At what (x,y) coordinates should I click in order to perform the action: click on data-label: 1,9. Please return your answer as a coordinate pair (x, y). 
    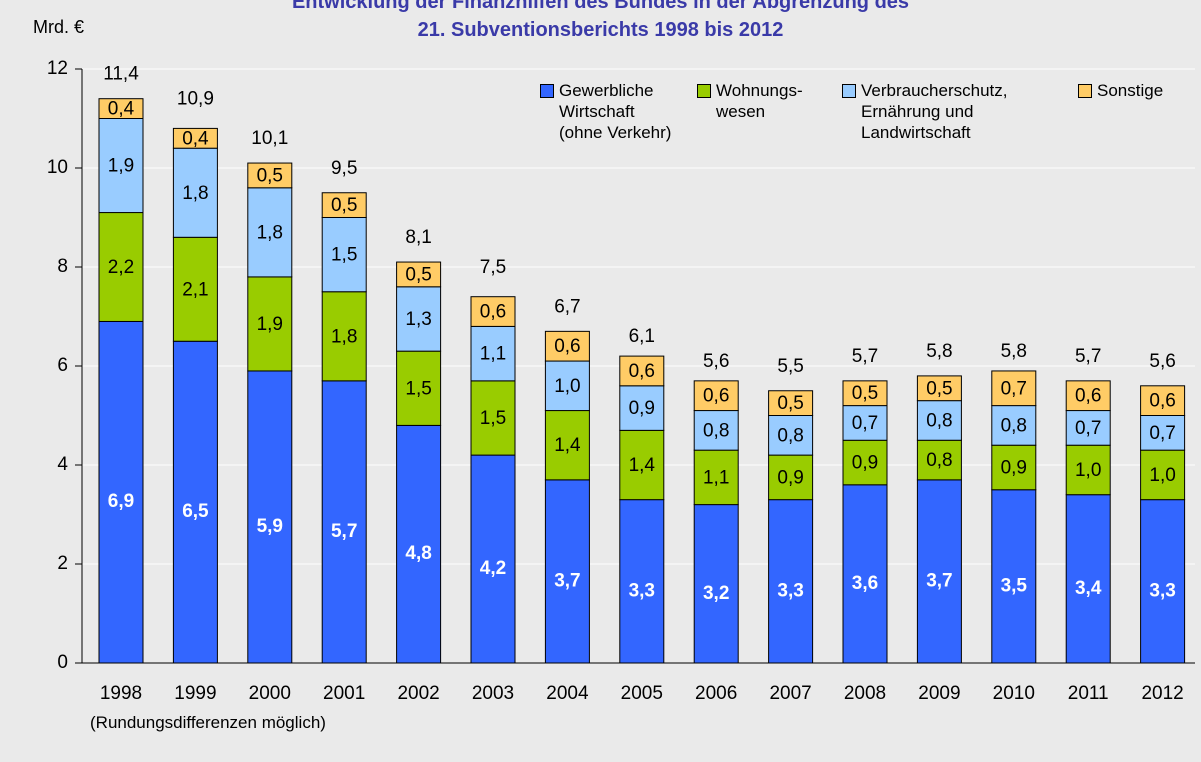
    Looking at the image, I should click on (270, 324).